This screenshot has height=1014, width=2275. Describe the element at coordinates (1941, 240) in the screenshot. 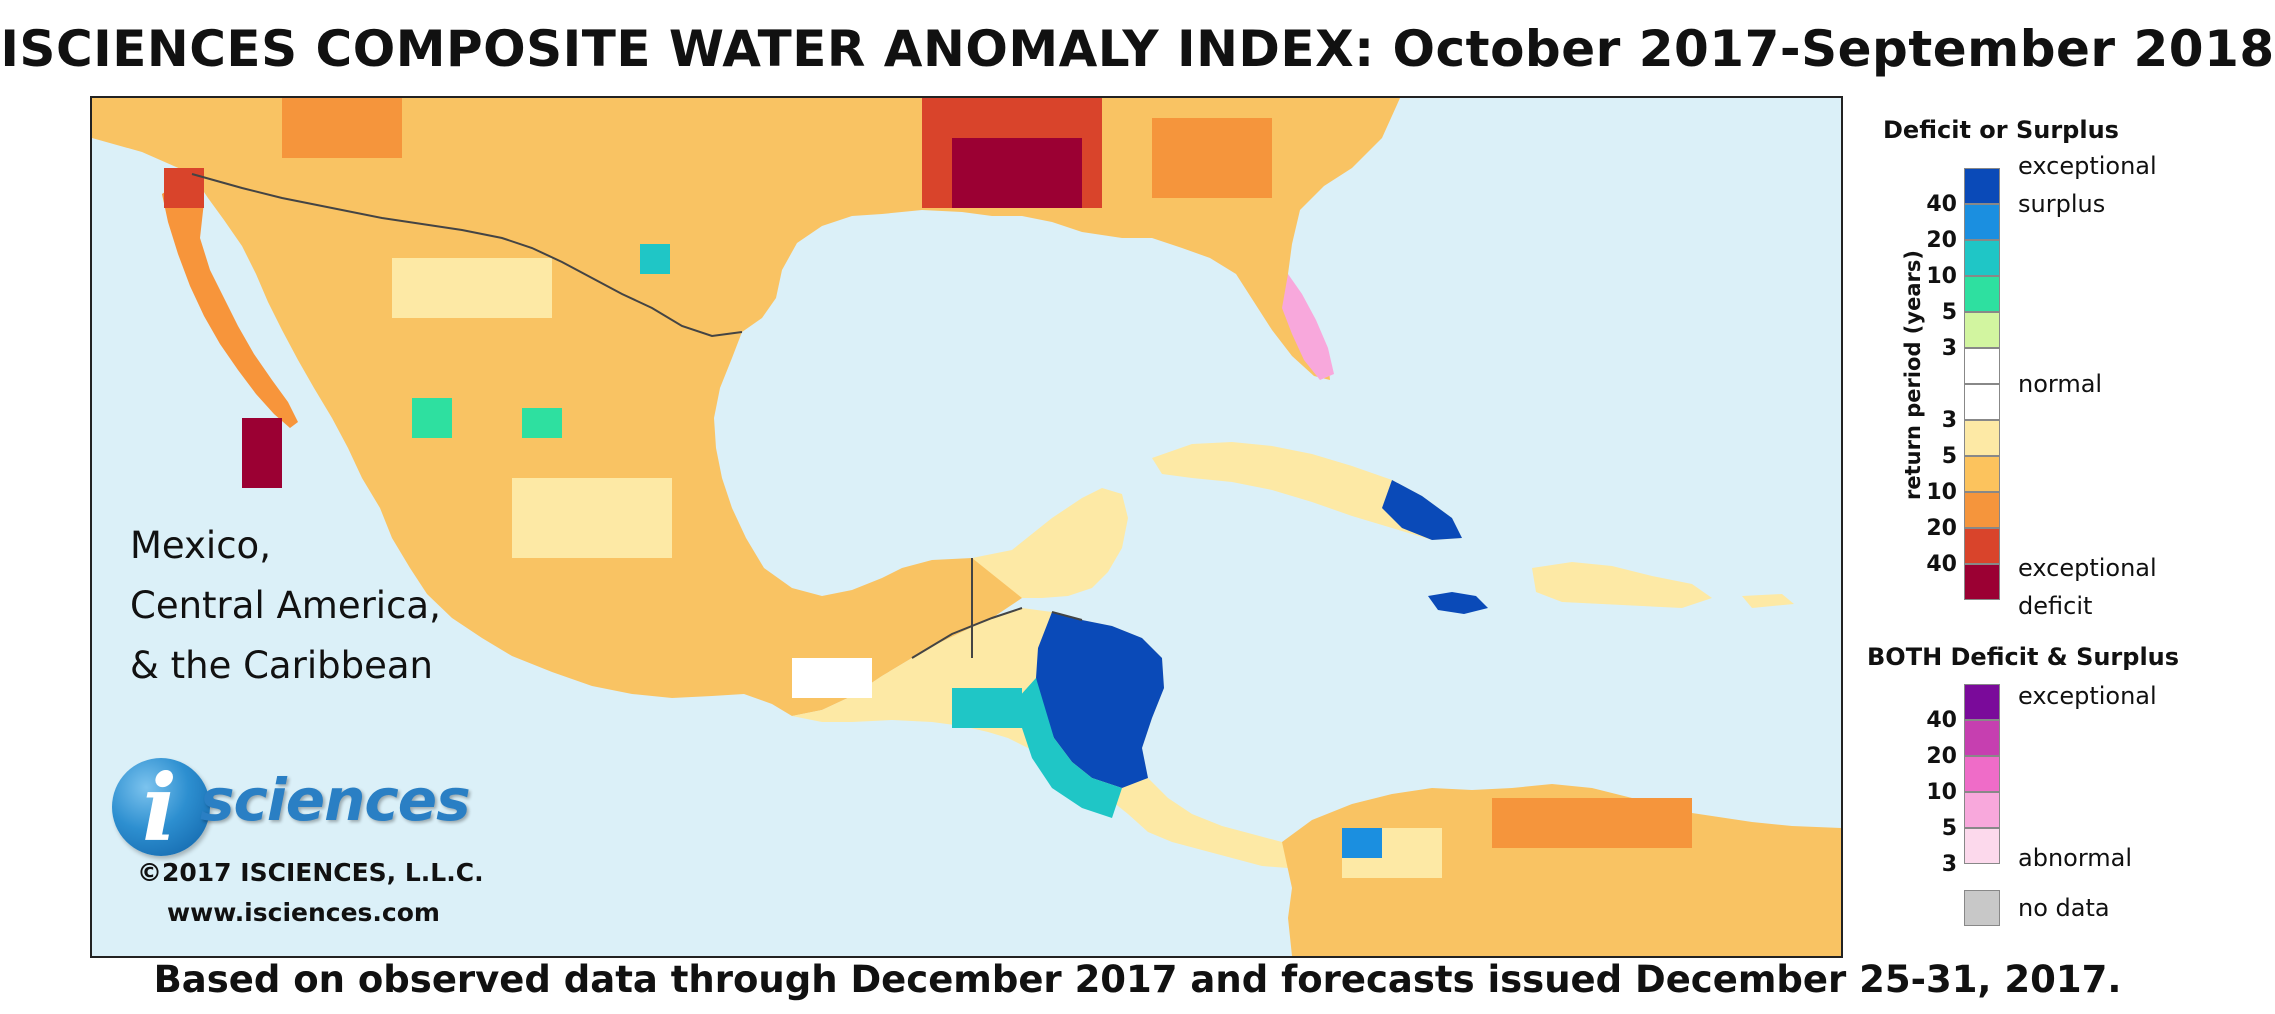

I see `legend-surplus-number-20: 20` at that location.